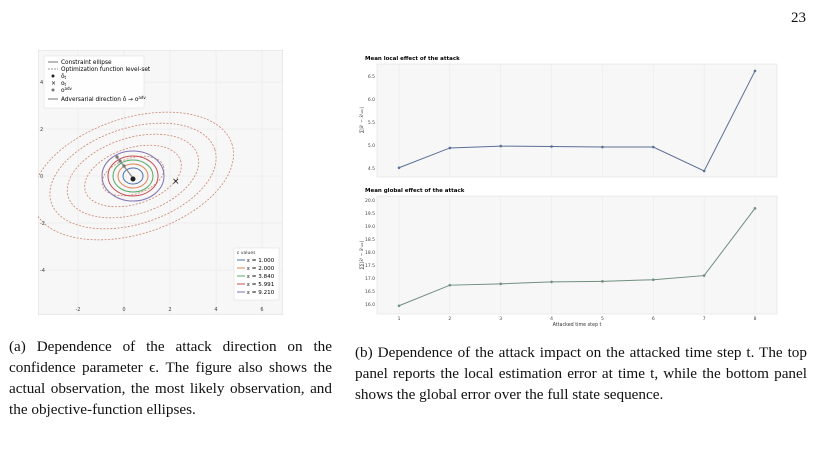 This screenshot has width=822, height=461. Describe the element at coordinates (412, 59) in the screenshot. I see `top-chart-title: Mean local effect of the attack` at that location.